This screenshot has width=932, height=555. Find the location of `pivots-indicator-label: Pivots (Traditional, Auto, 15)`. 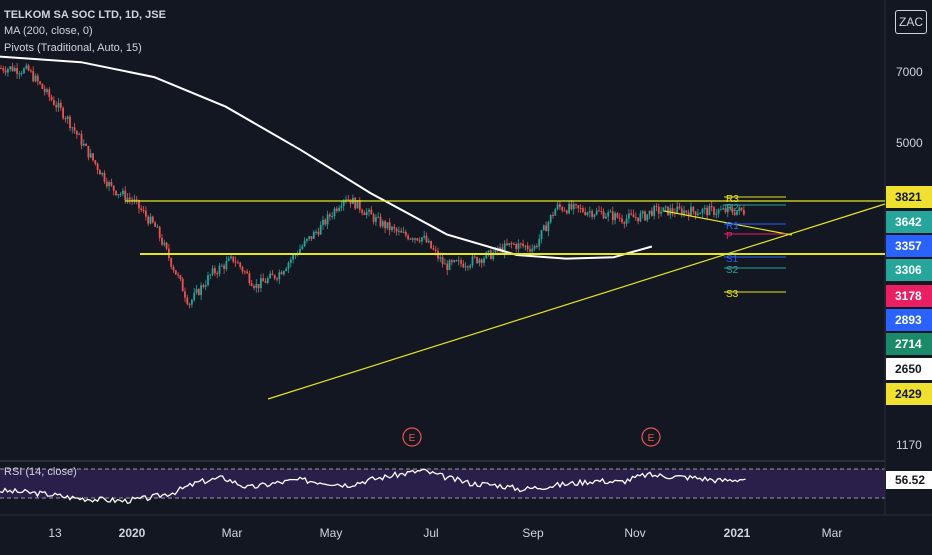

pivots-indicator-label: Pivots (Traditional, Auto, 15) is located at coordinates (73, 48).